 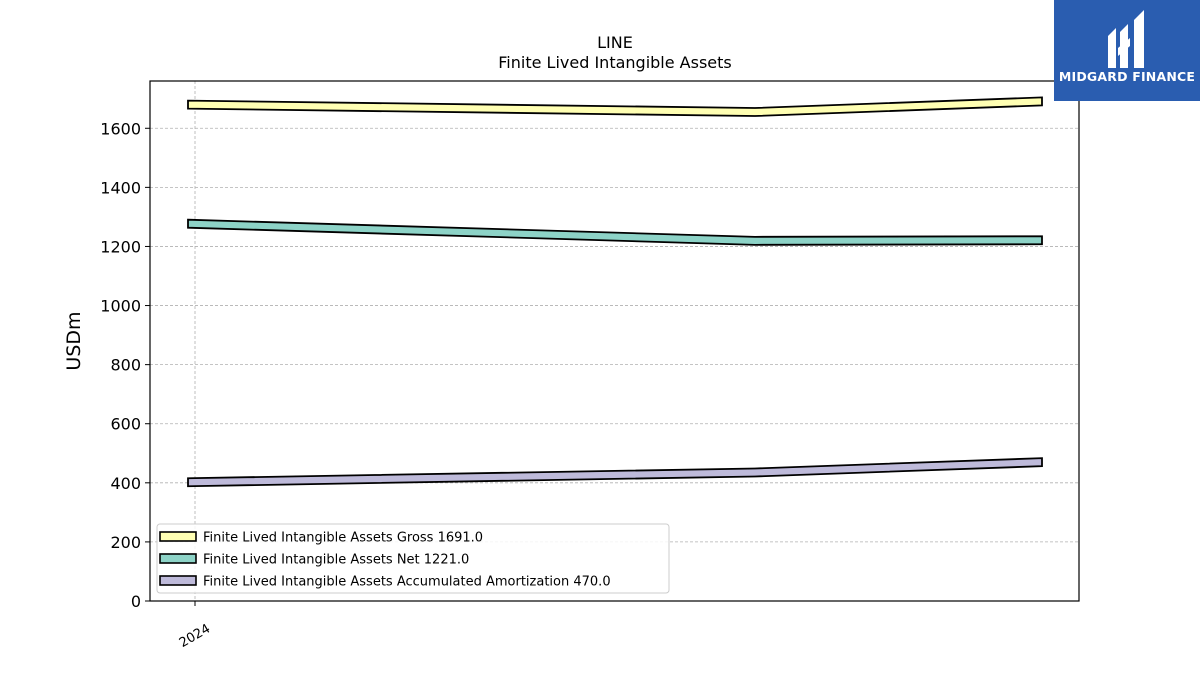 I want to click on y-tick-label: 600, so click(x=125, y=424).